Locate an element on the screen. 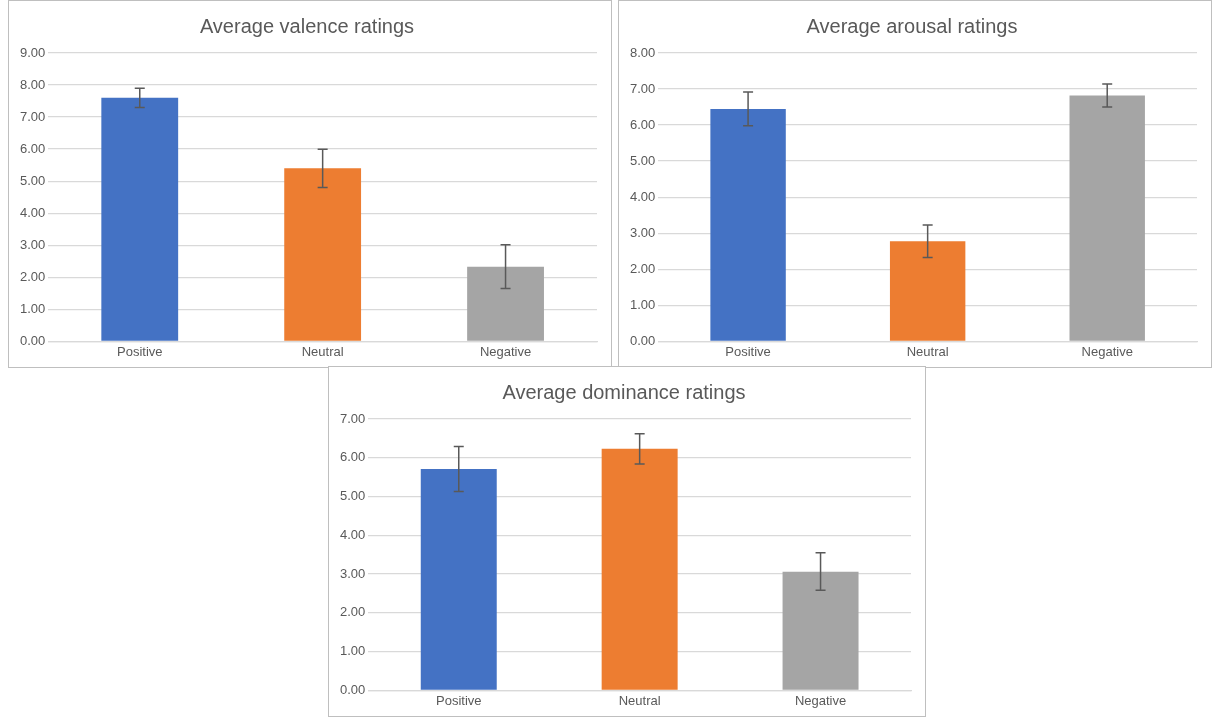  y-tick-label: 9.00 is located at coordinates (32, 52).